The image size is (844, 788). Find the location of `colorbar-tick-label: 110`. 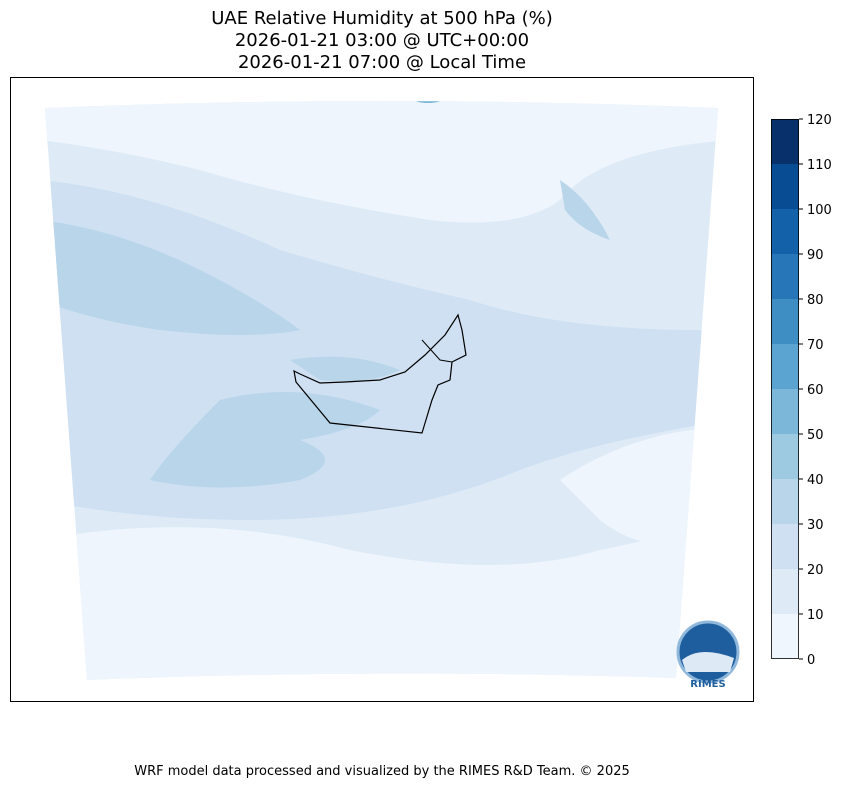

colorbar-tick-label: 110 is located at coordinates (819, 165).